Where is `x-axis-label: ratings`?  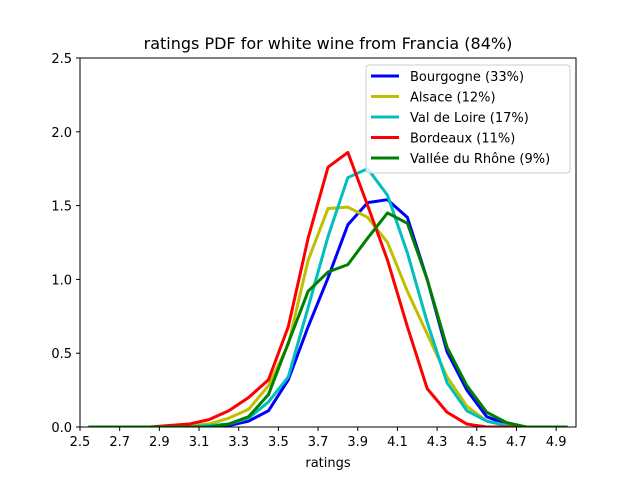 x-axis-label: ratings is located at coordinates (328, 463).